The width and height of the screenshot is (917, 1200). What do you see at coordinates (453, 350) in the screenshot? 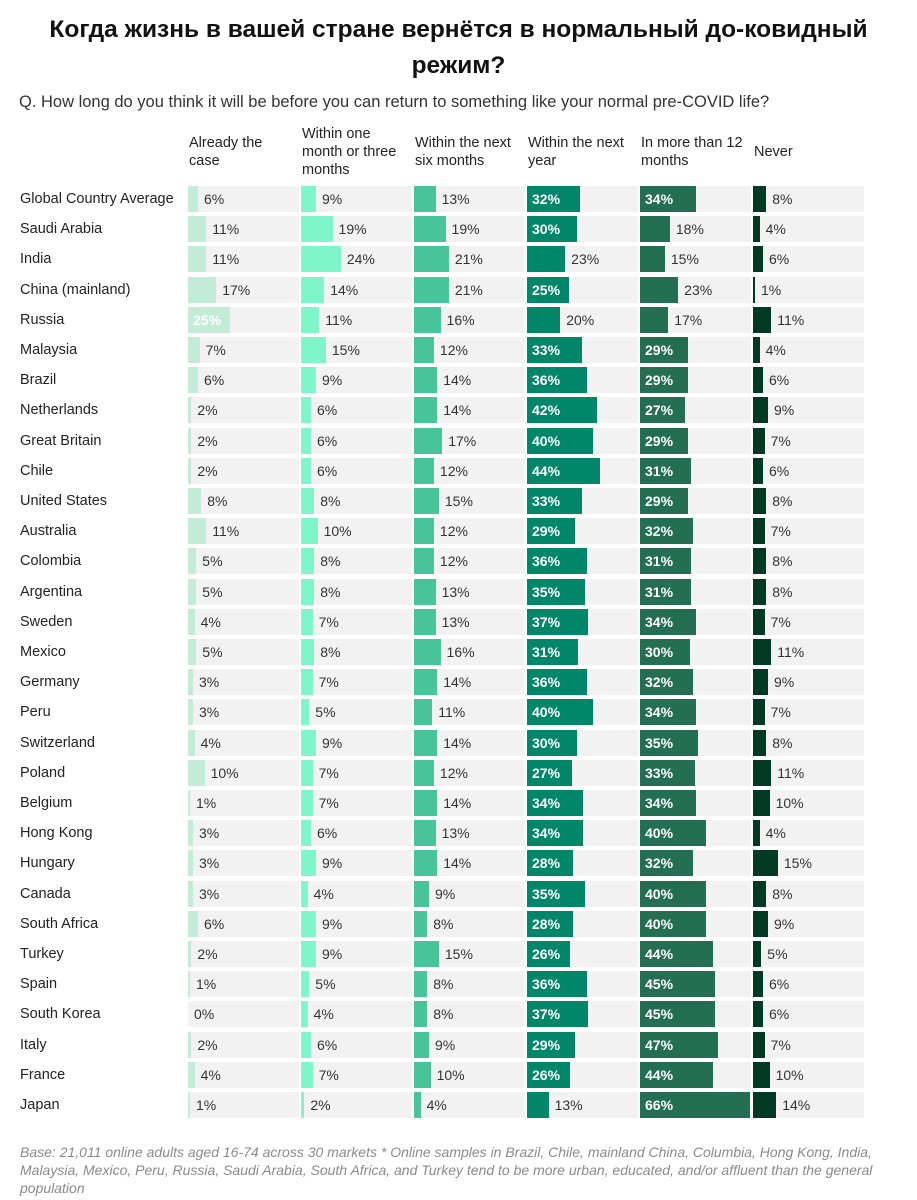
I see `data-label: 12%` at bounding box center [453, 350].